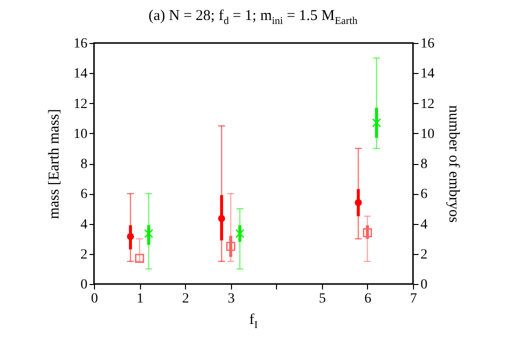  Describe the element at coordinates (427, 104) in the screenshot. I see `y2-tick-label: 12` at that location.